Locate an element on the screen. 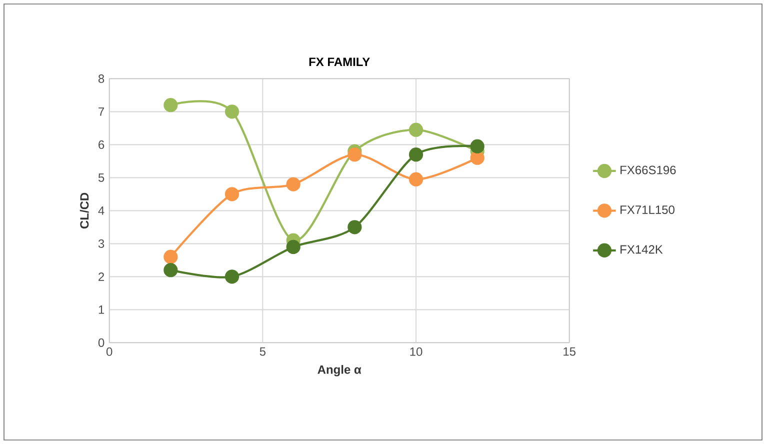  chart-title: FX FAMILY is located at coordinates (339, 62).